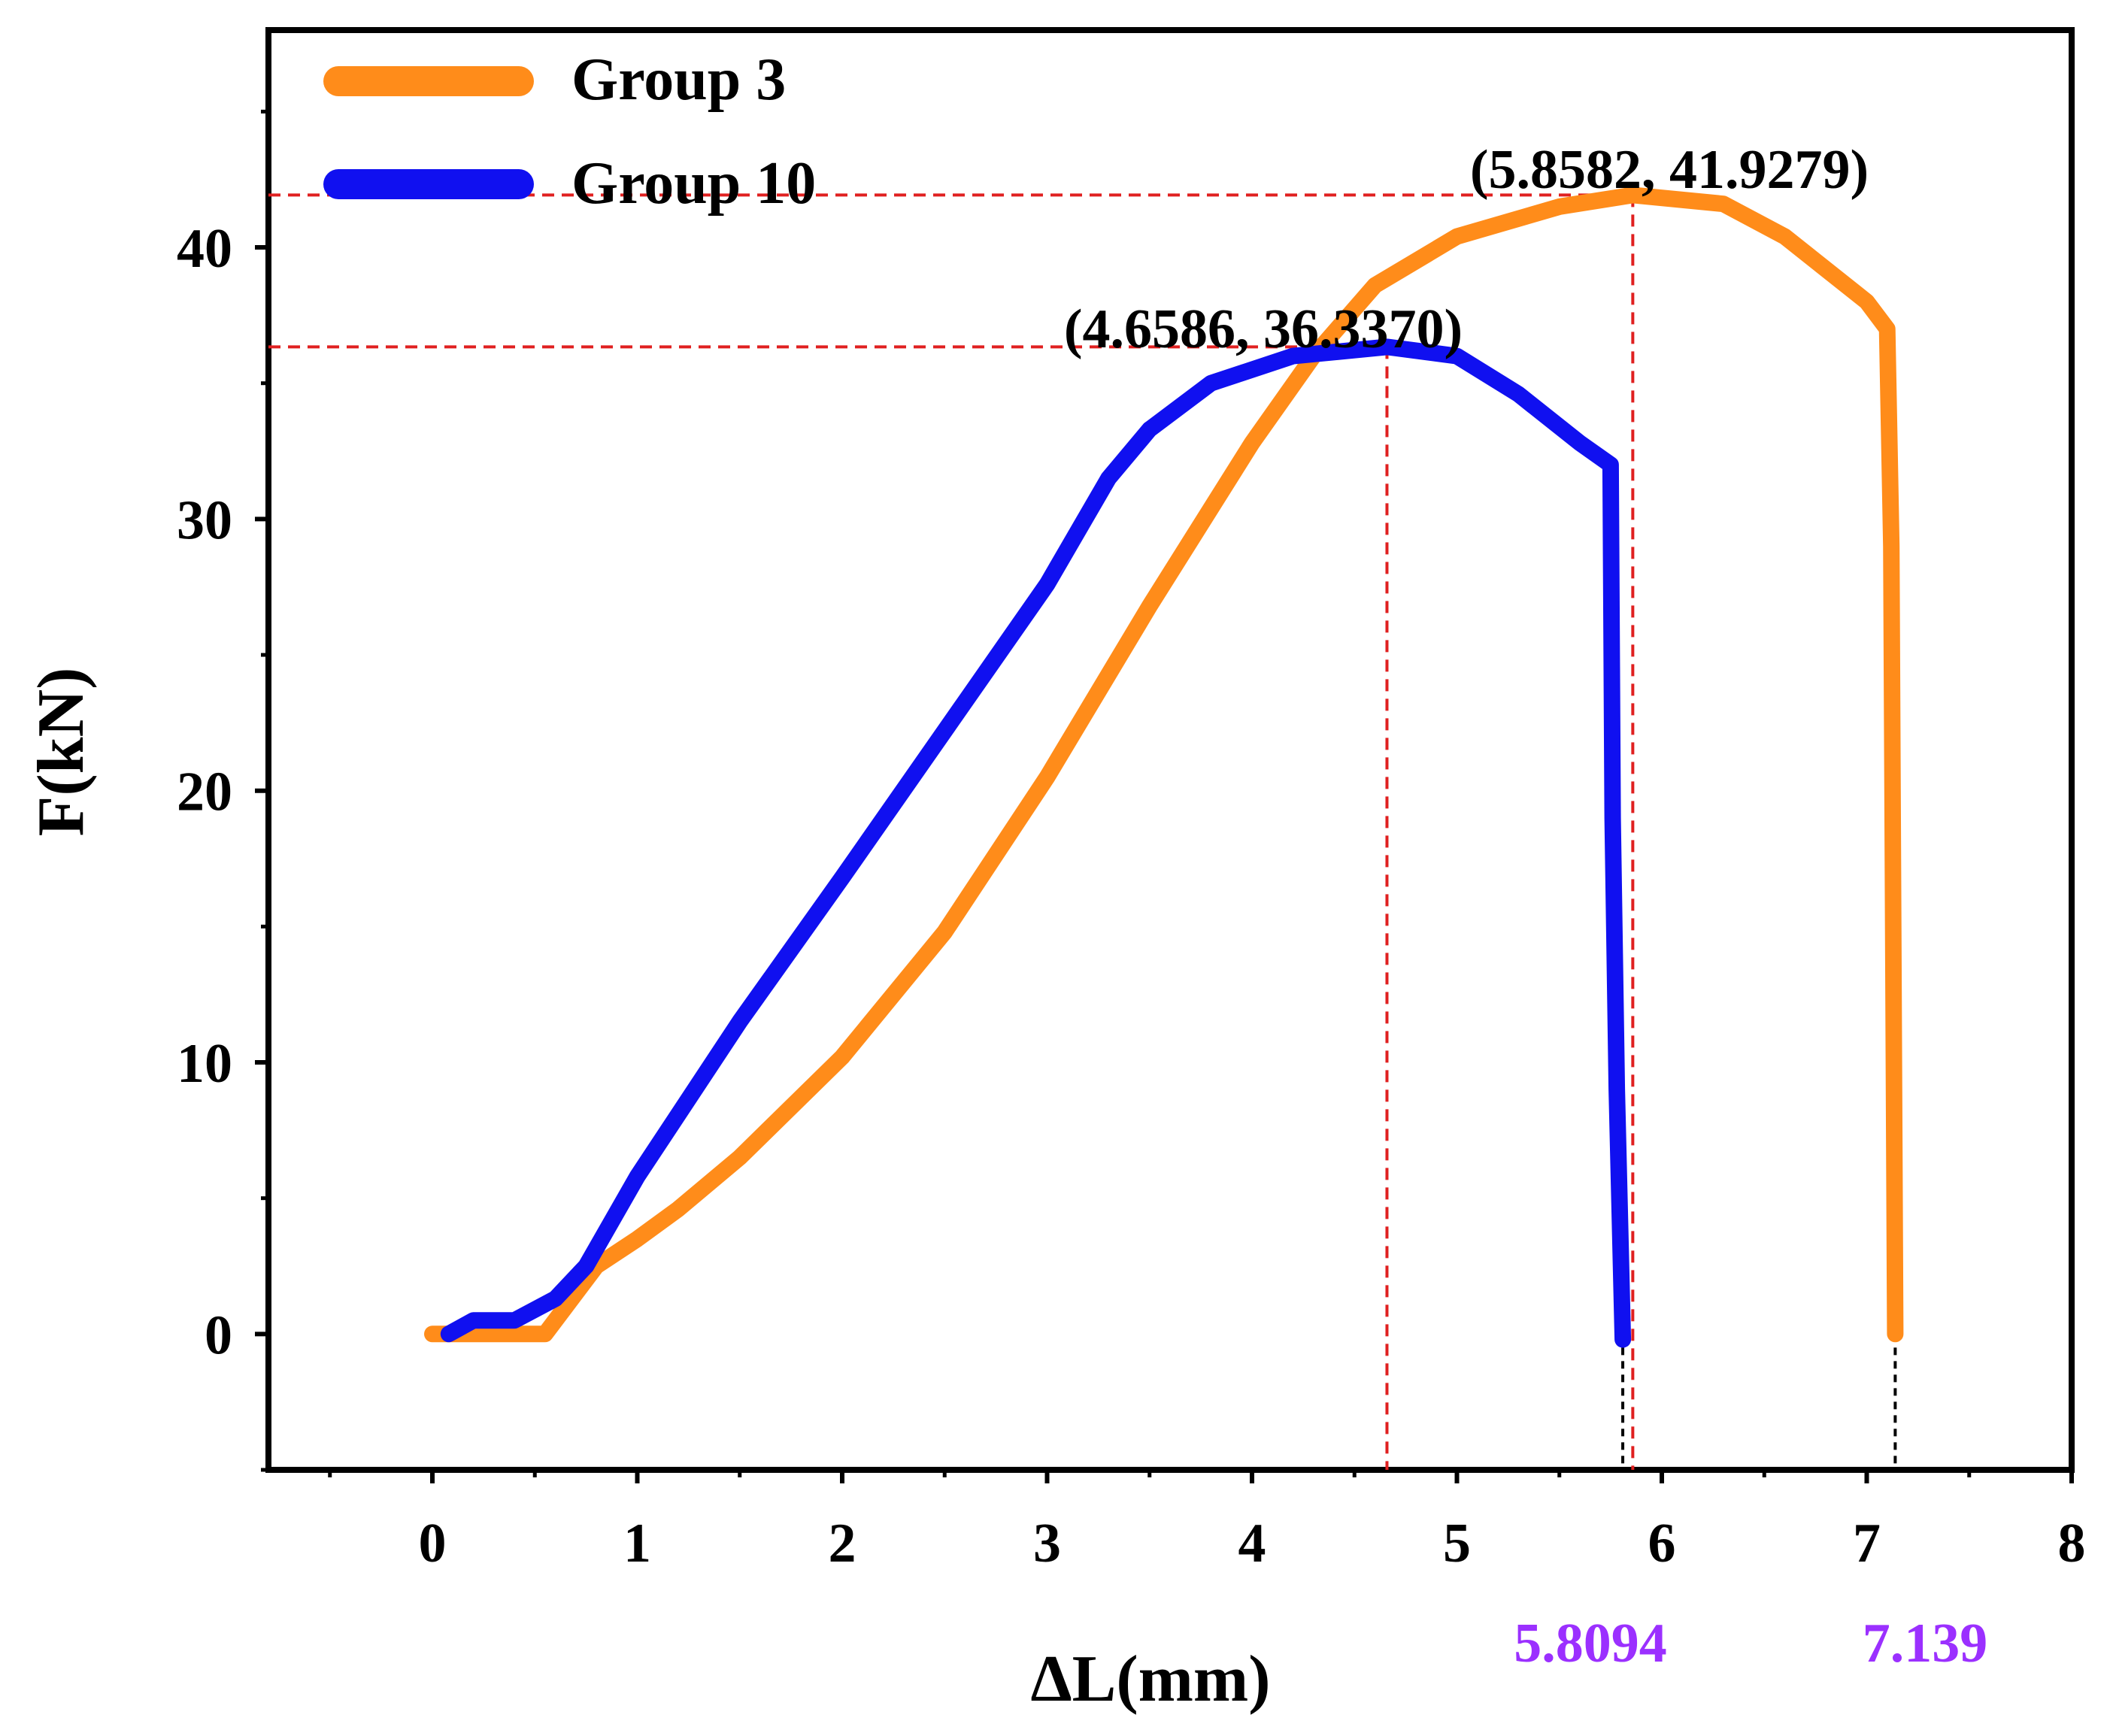  What do you see at coordinates (1047, 1543) in the screenshot?
I see `x-tick-label: 3` at bounding box center [1047, 1543].